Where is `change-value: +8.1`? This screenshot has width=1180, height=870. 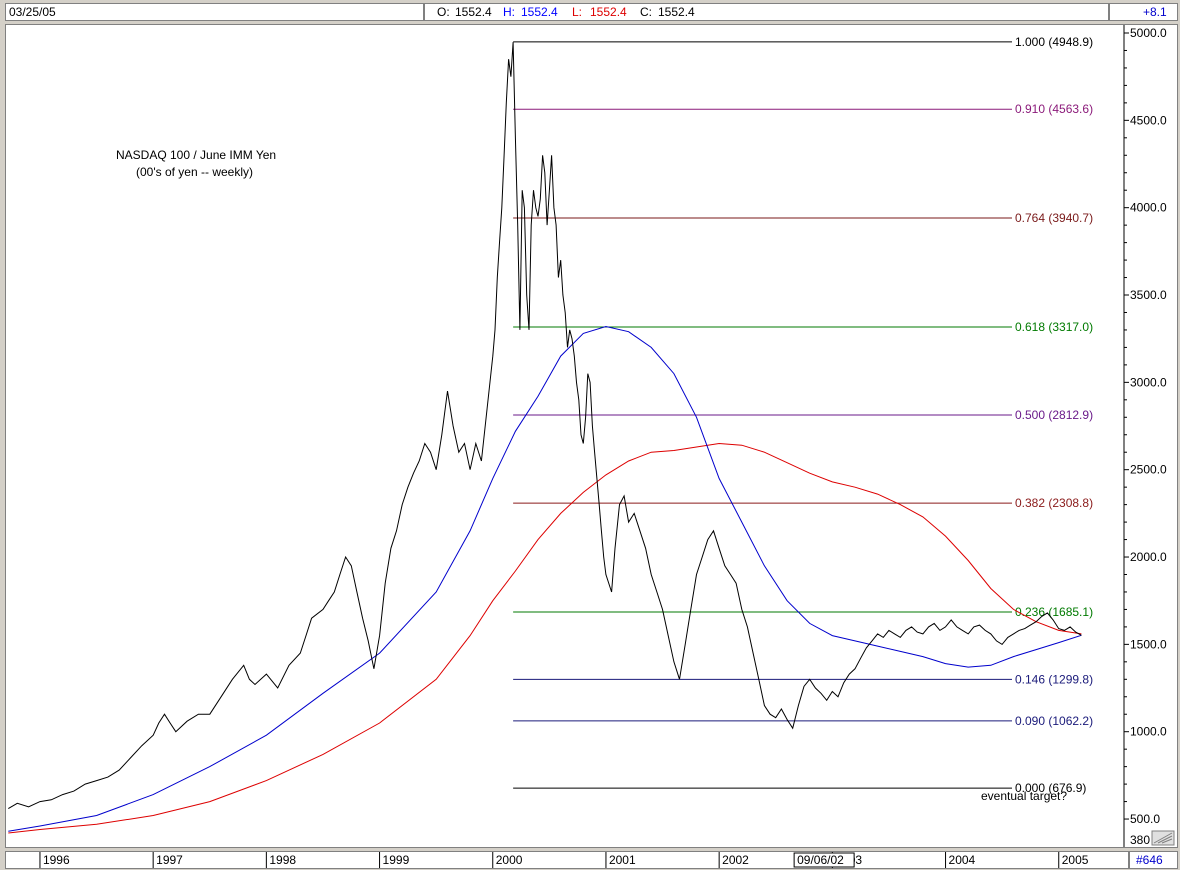 change-value: +8.1 is located at coordinates (1155, 12).